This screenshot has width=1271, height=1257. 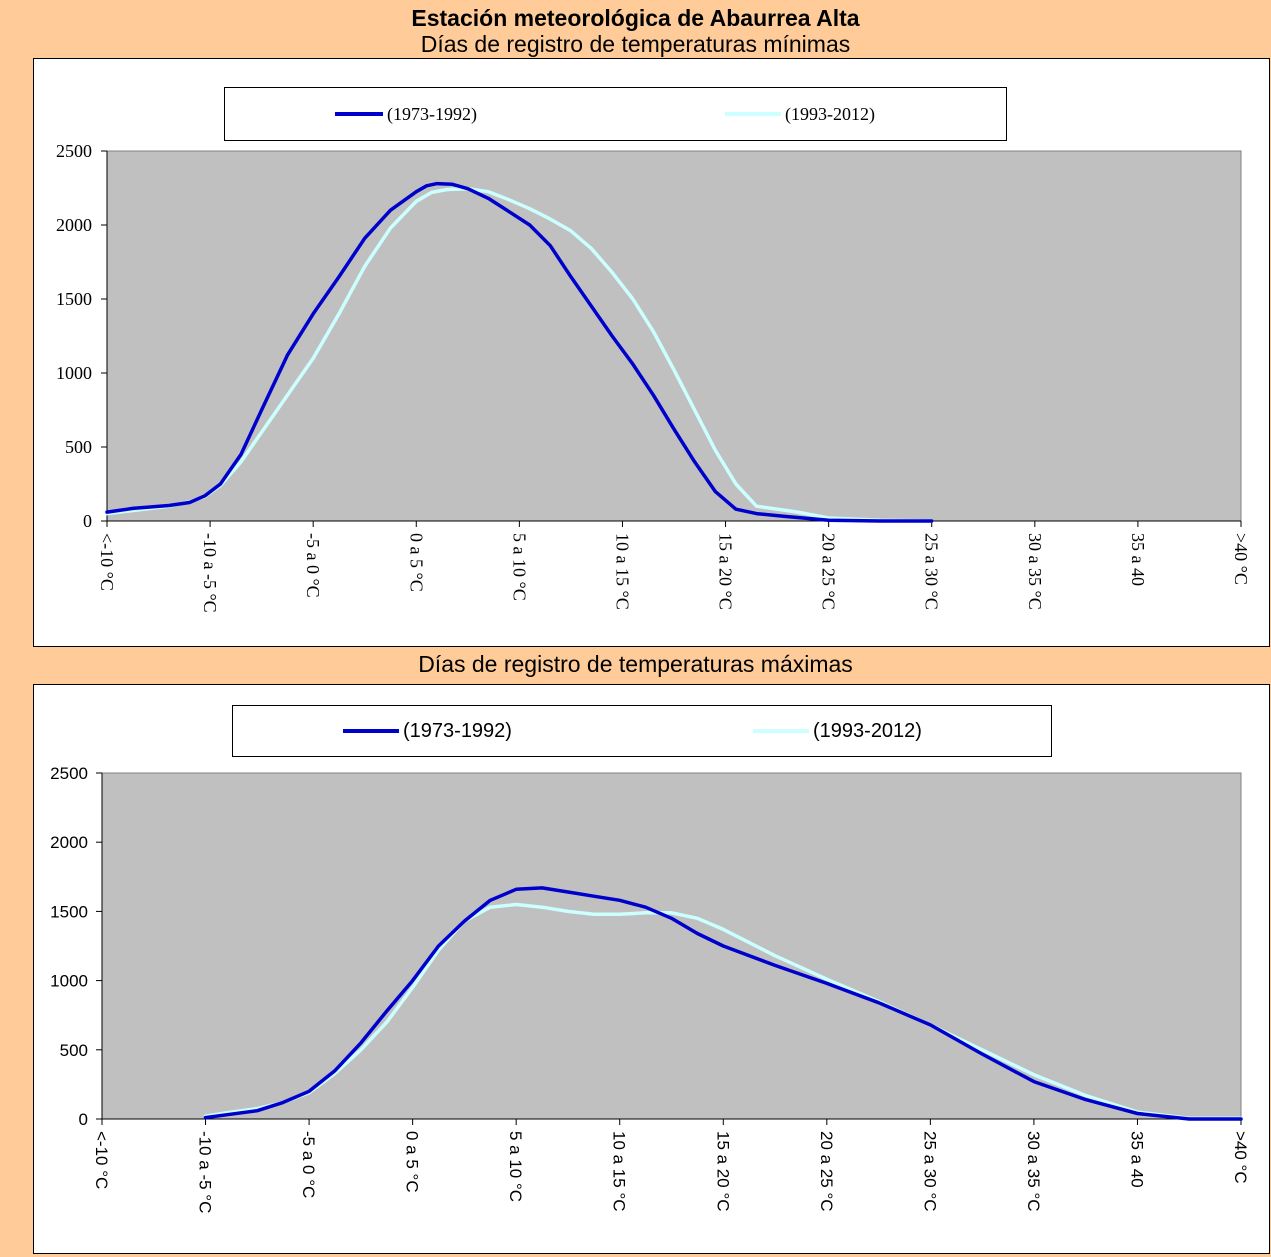 What do you see at coordinates (615, 114) in the screenshot?
I see `legend-min: (1973-1992) (1993-2012)` at bounding box center [615, 114].